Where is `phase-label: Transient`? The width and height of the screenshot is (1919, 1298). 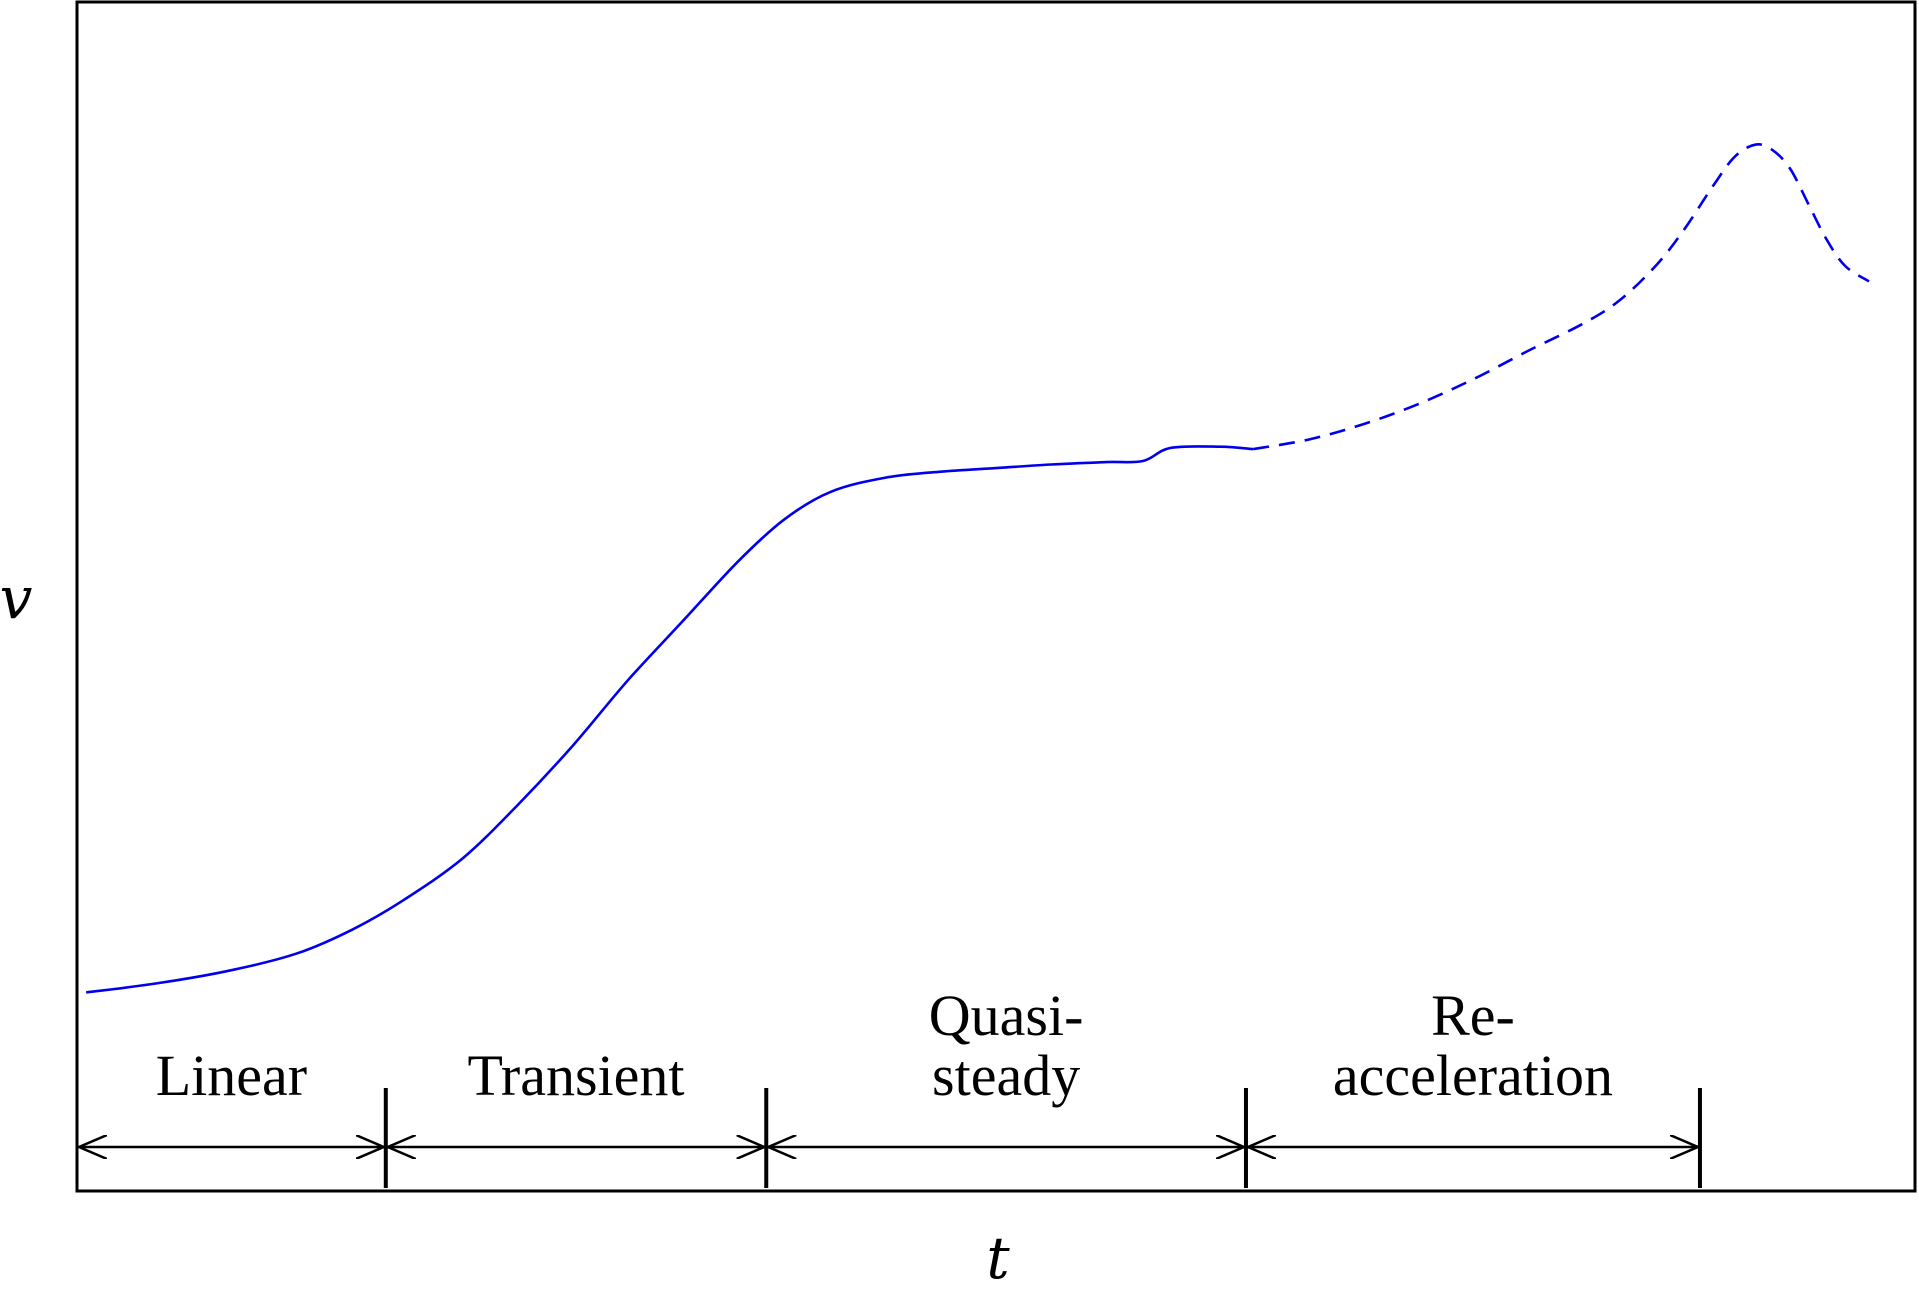
phase-label: Transient is located at coordinates (576, 1075).